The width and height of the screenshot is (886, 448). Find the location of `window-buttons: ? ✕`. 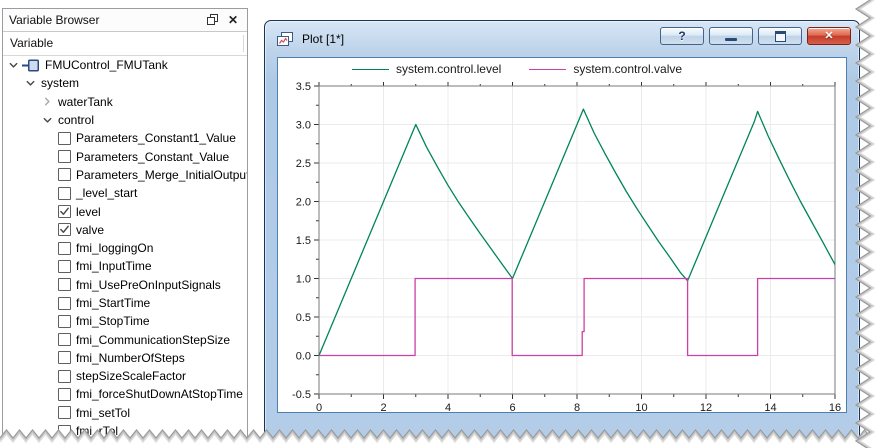

window-buttons: ? ✕ is located at coordinates (755, 36).